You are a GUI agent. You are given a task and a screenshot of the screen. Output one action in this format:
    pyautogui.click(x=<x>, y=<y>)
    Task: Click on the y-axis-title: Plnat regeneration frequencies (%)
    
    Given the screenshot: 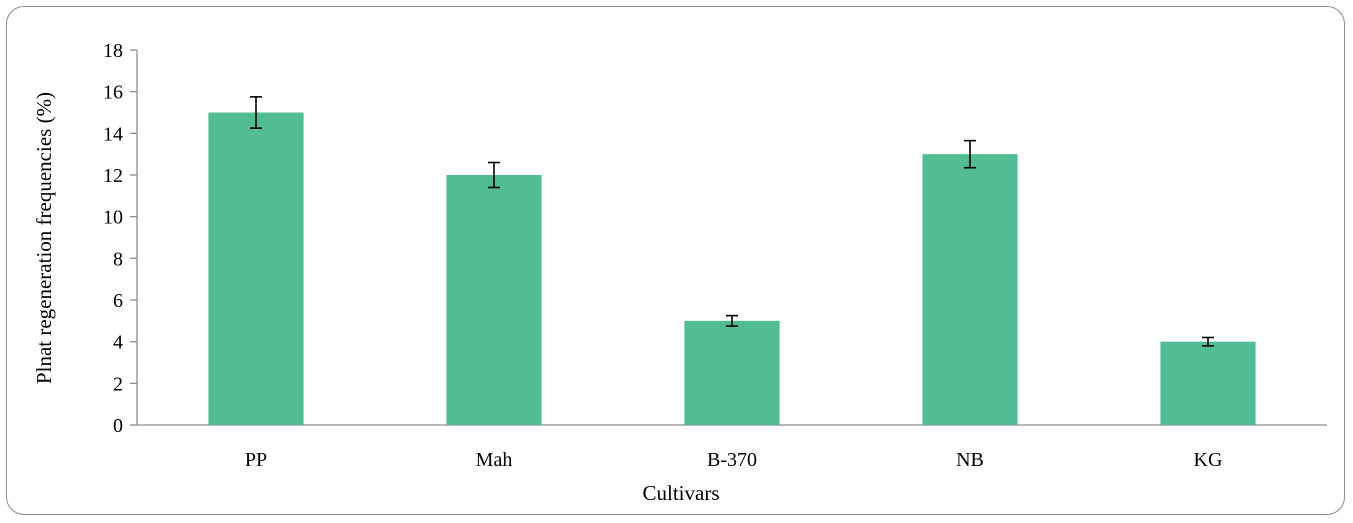 What is the action you would take?
    pyautogui.click(x=44, y=238)
    